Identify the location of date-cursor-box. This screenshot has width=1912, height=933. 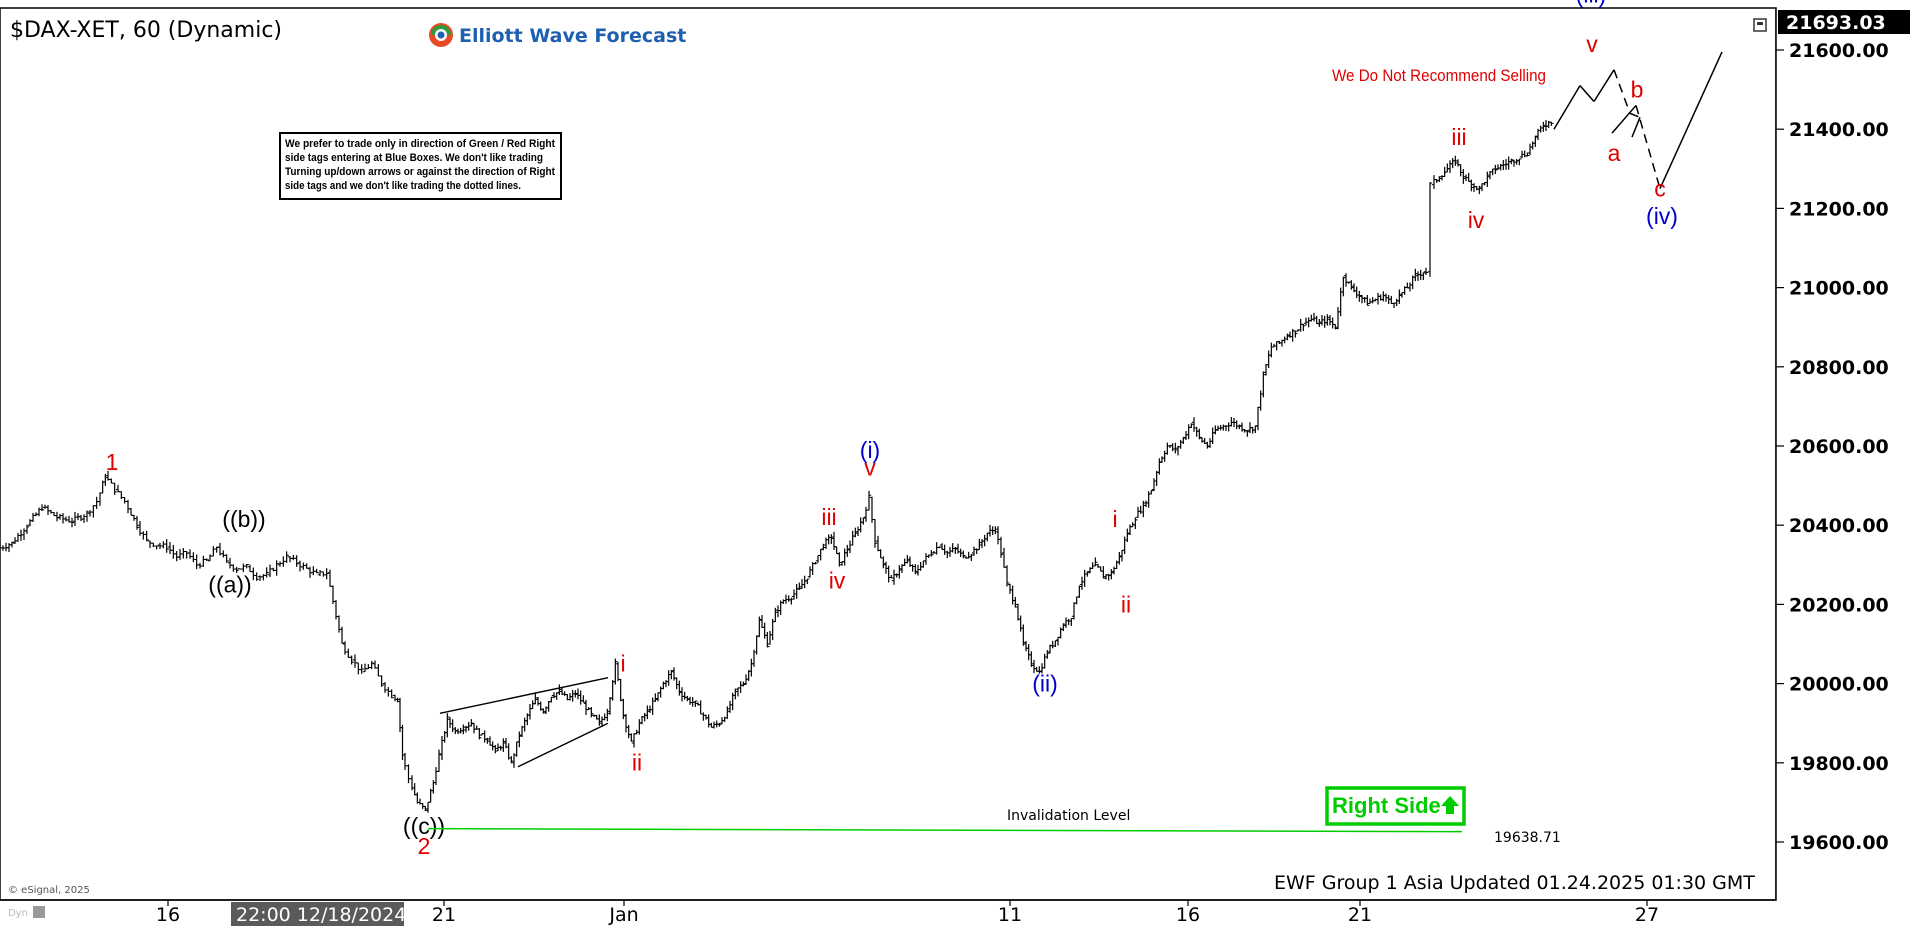
(317, 914).